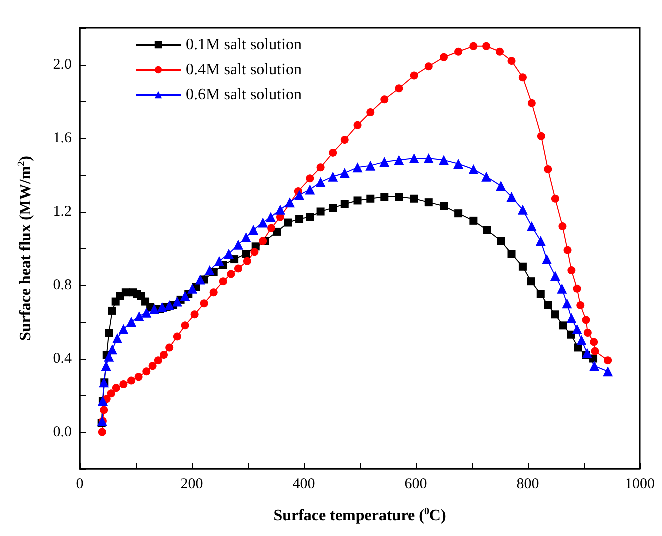  Describe the element at coordinates (62, 138) in the screenshot. I see `y-tick-label: 1.6` at that location.